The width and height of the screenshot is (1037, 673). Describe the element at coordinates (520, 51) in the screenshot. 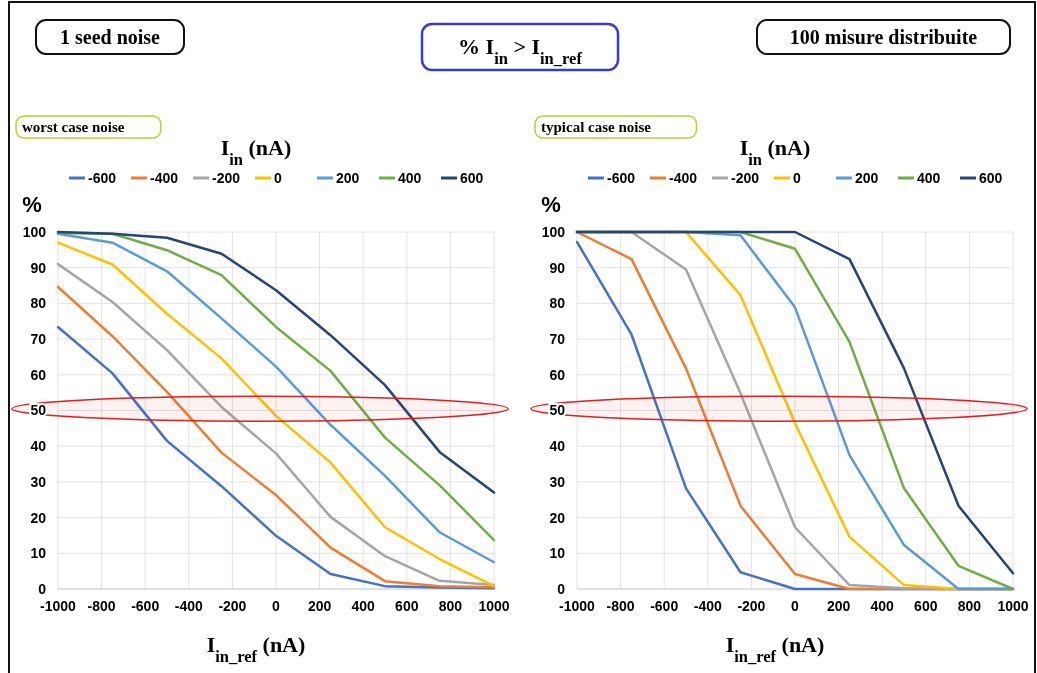

I see `chart-title: % I$_{in}$ > I$_{in_ref}$` at that location.